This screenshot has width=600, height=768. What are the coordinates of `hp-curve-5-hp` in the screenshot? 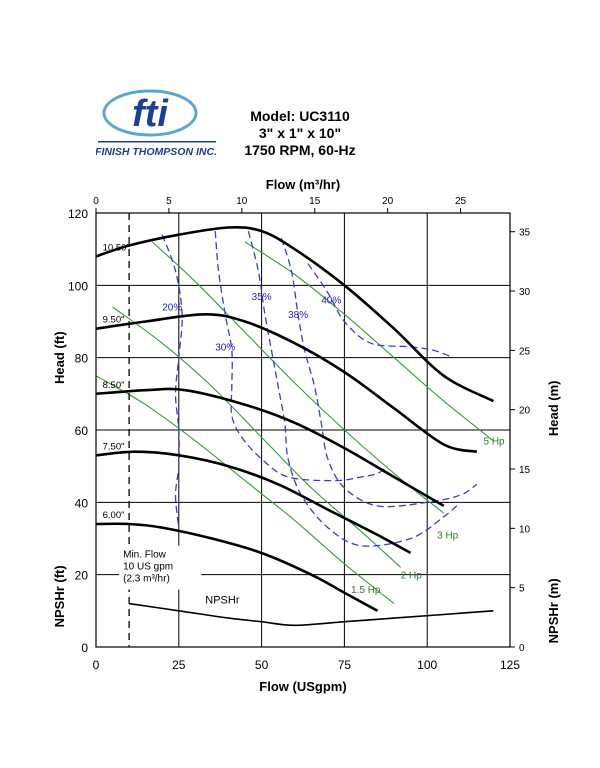 It's located at (369, 341).